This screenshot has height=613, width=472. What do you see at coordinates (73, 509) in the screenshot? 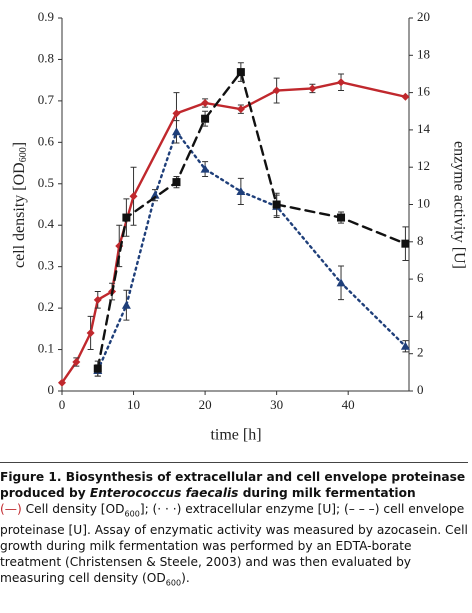
I see `caption-text: Cell density [OD` at bounding box center [73, 509].